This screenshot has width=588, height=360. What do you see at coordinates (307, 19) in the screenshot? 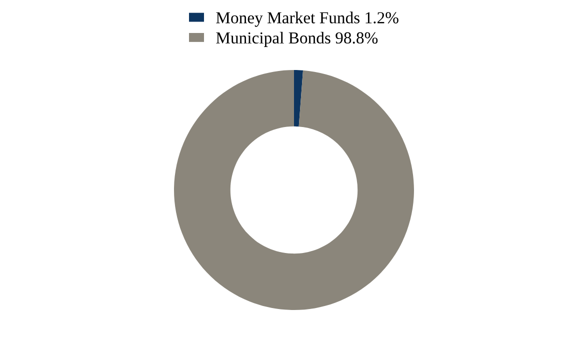
I see `legend-label: Money Market Funds 1.2%` at bounding box center [307, 19].